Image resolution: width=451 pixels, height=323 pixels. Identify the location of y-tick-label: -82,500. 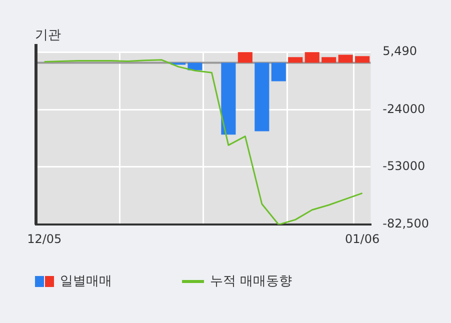
(406, 223).